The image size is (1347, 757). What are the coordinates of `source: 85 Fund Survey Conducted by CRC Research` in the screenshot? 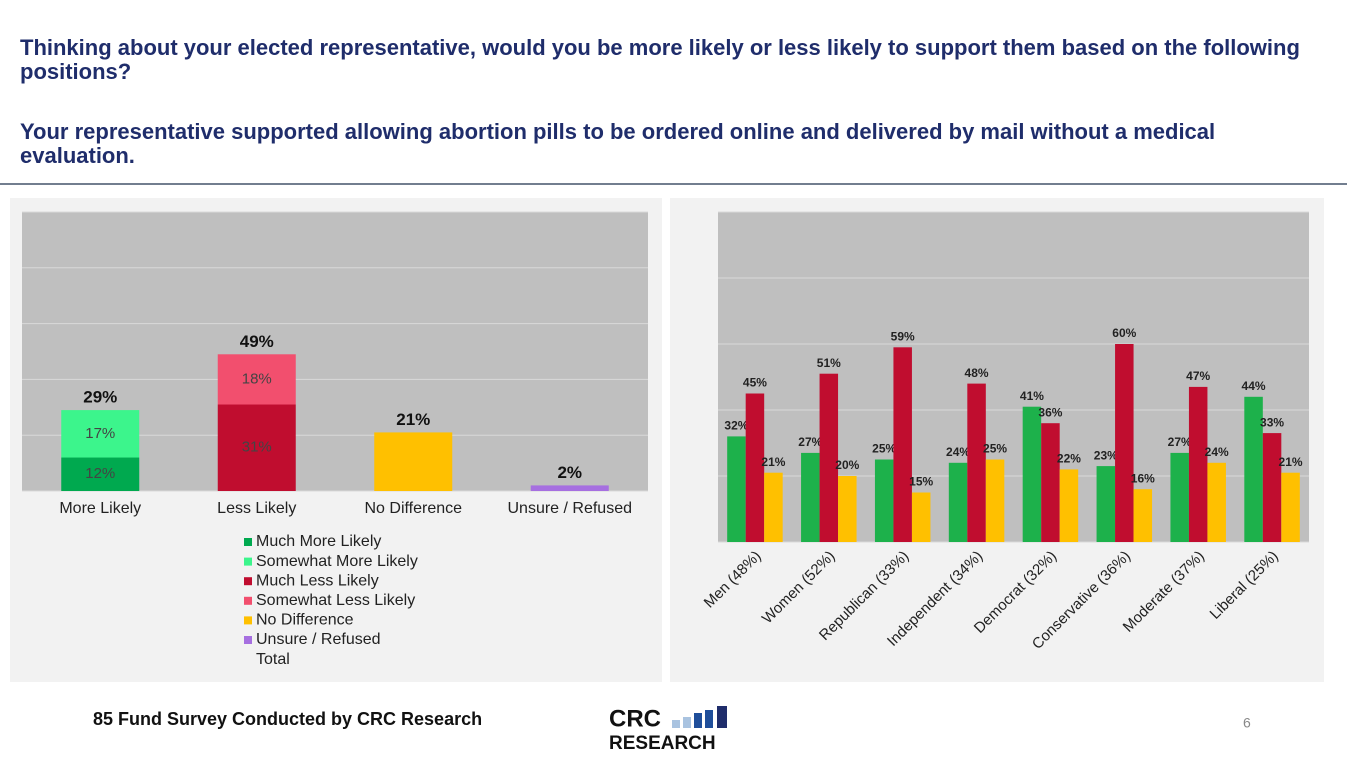 It's located at (287, 719).